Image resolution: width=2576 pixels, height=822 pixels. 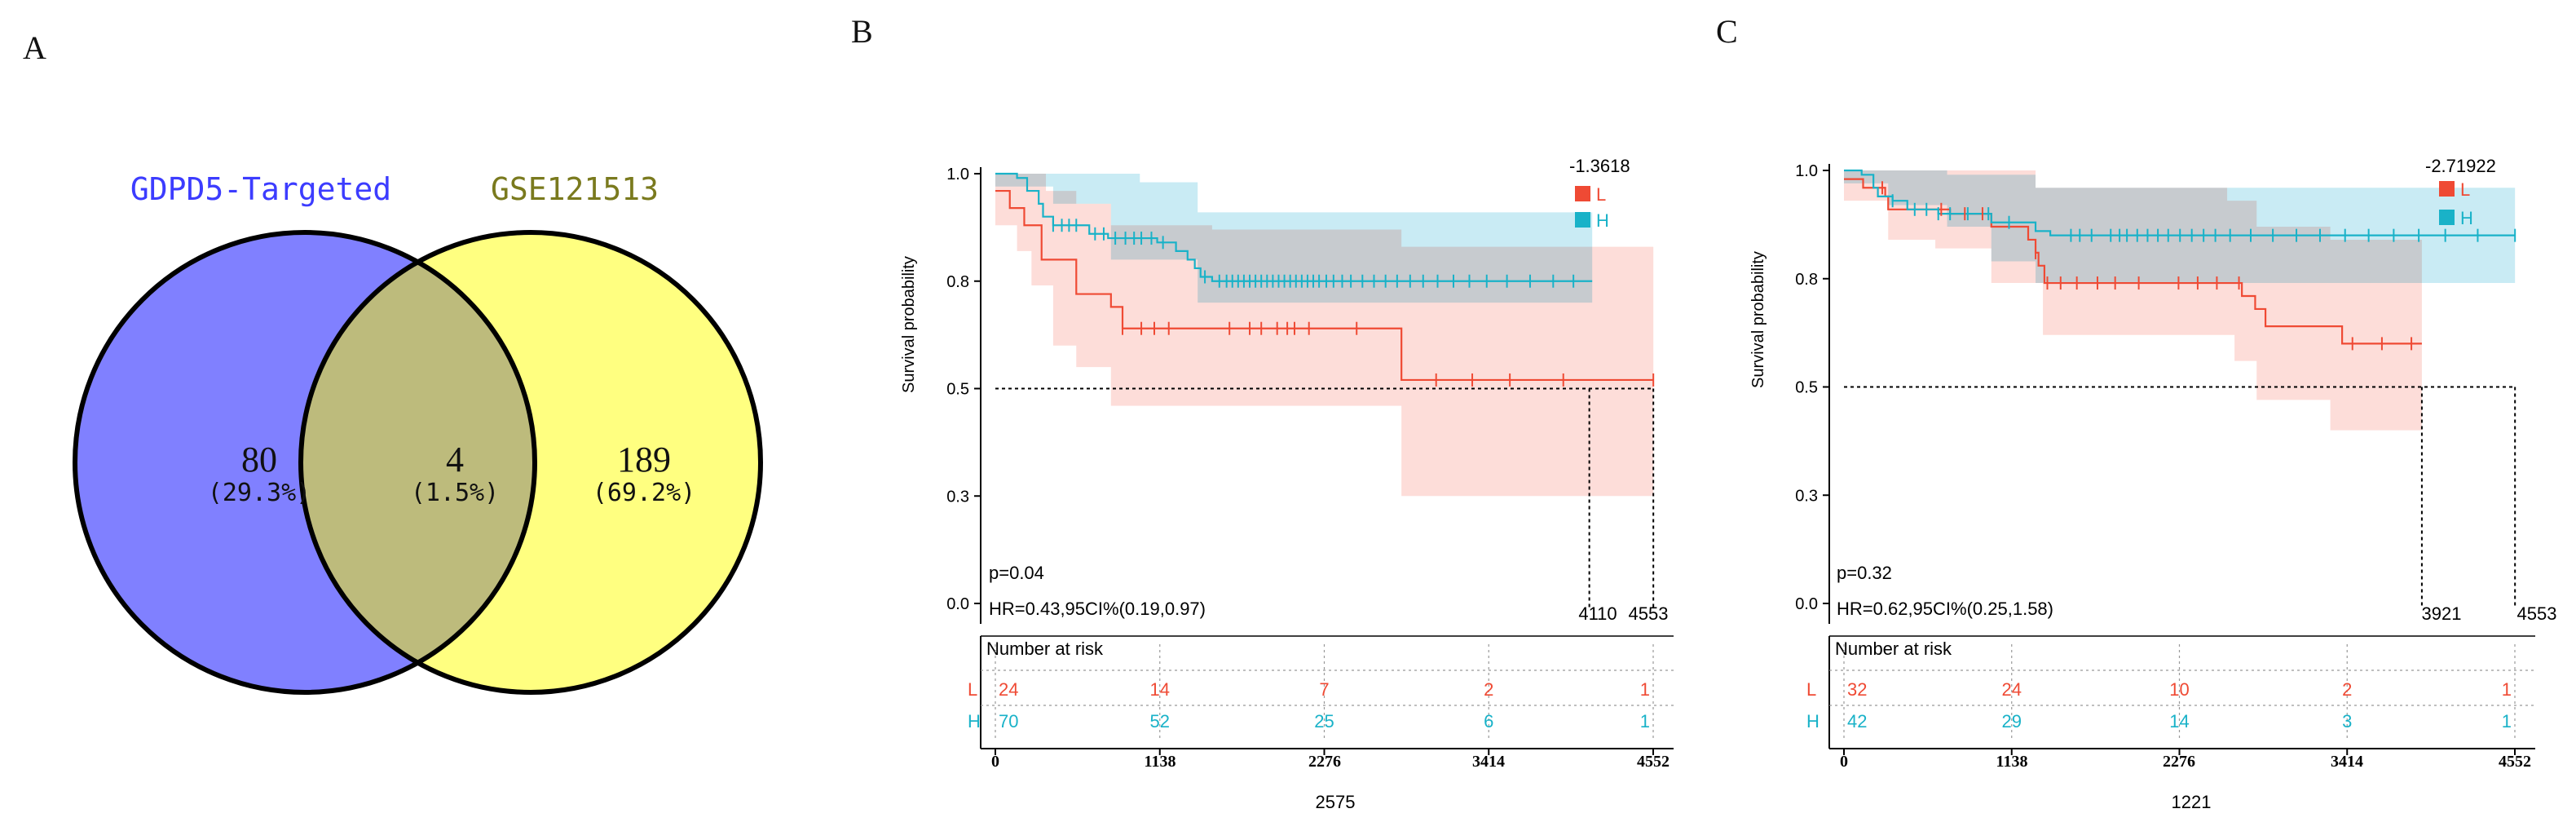 What do you see at coordinates (1599, 166) in the screenshot?
I see `legend-title: -1.3618` at bounding box center [1599, 166].